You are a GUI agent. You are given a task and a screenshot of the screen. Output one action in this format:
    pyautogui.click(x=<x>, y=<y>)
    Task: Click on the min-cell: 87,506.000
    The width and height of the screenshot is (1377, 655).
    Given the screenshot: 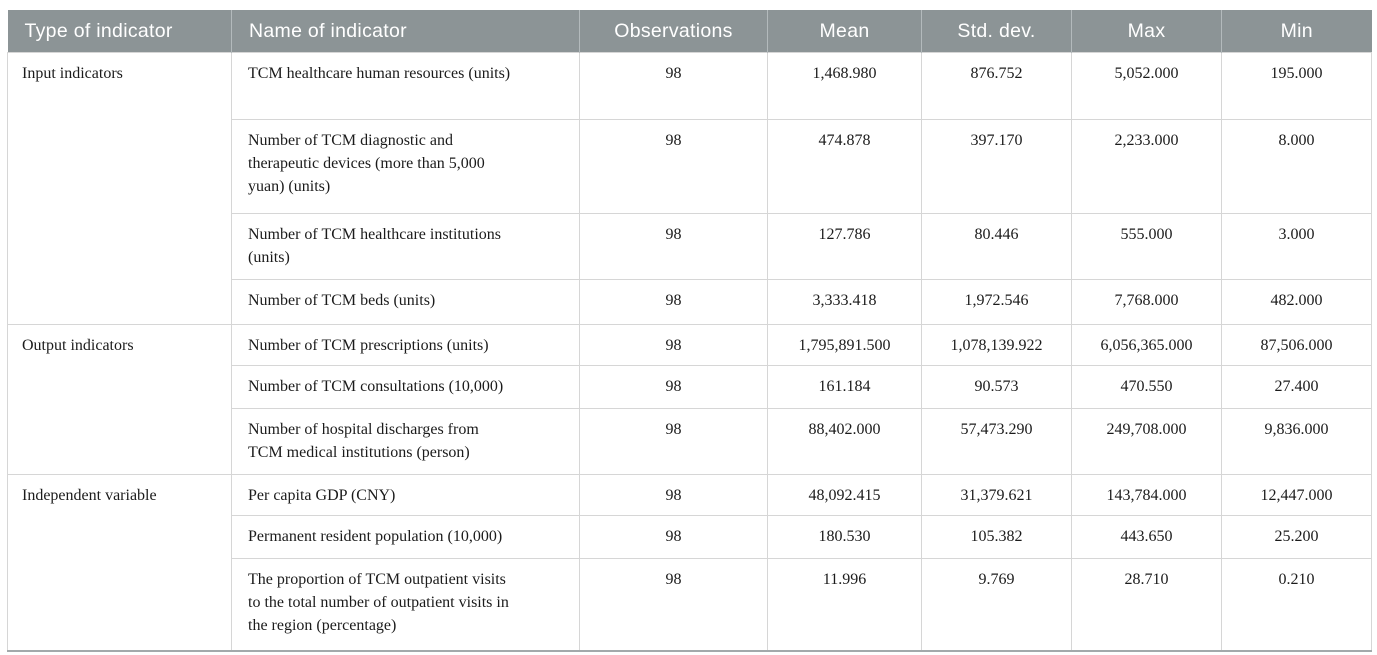 What is the action you would take?
    pyautogui.click(x=1296, y=345)
    